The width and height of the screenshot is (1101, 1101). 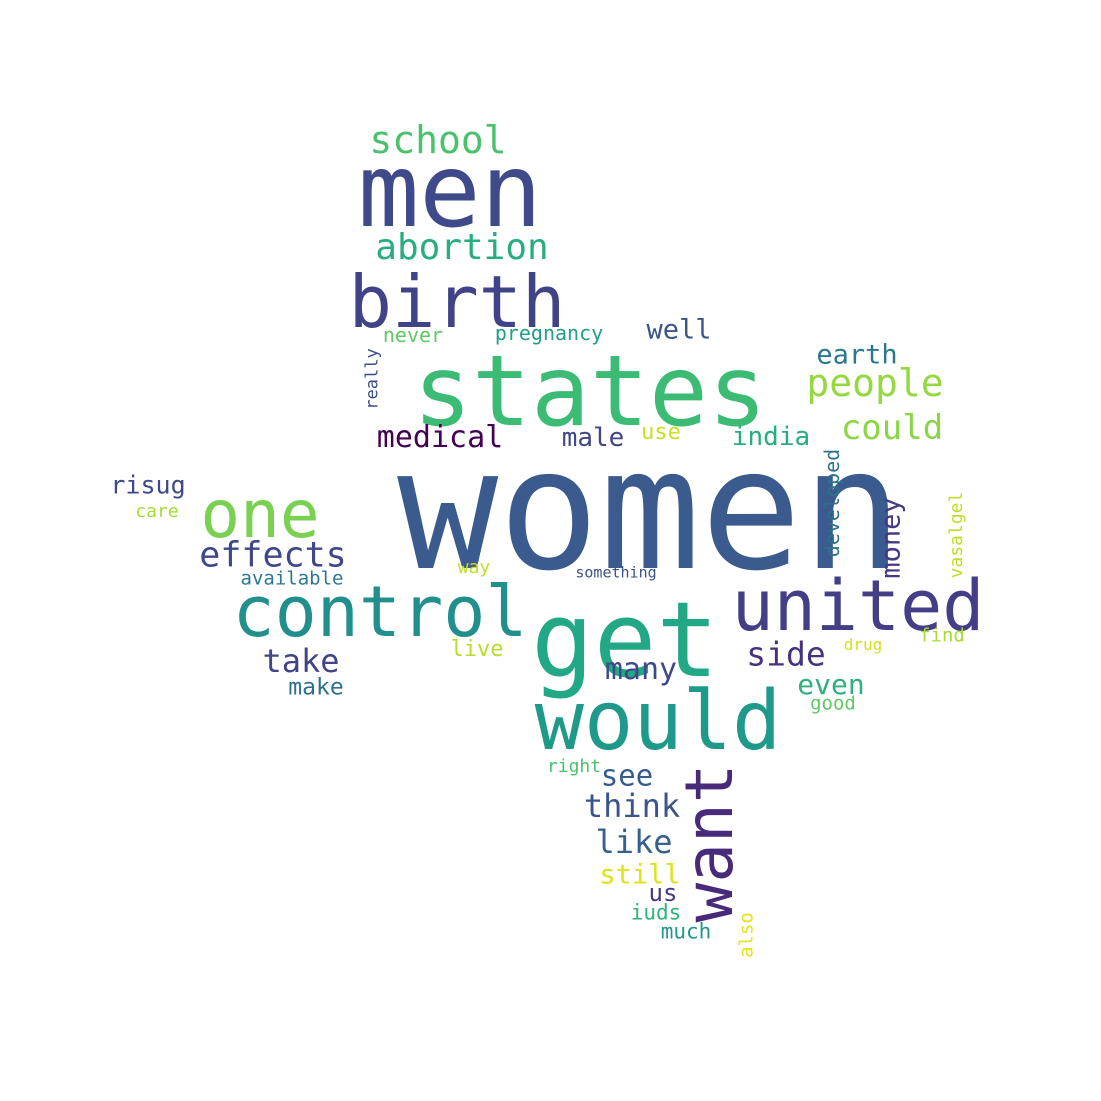 What do you see at coordinates (891, 538) in the screenshot?
I see `word-money: money` at bounding box center [891, 538].